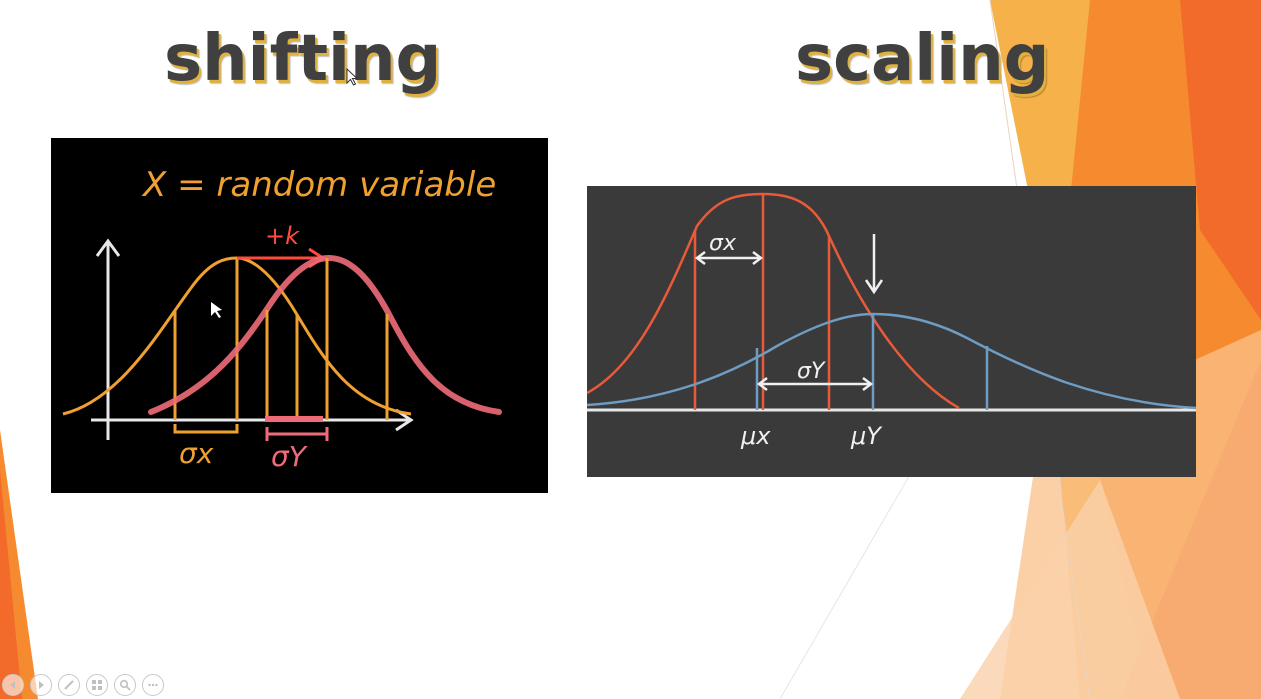 The image size is (1261, 699). I want to click on pen-button, so click(69, 685).